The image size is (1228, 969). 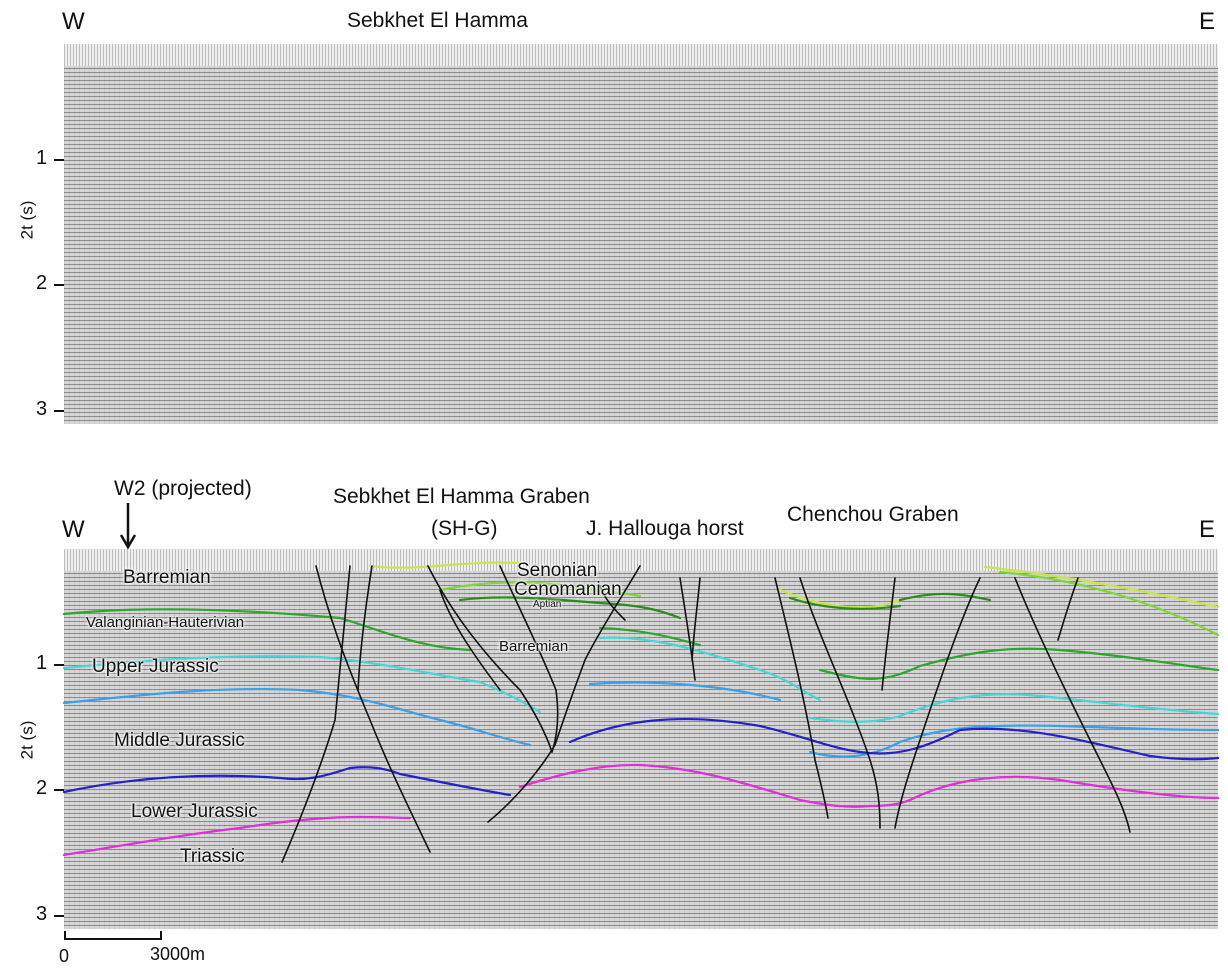 I want to click on formation-label-senonian: Senonian, so click(x=557, y=570).